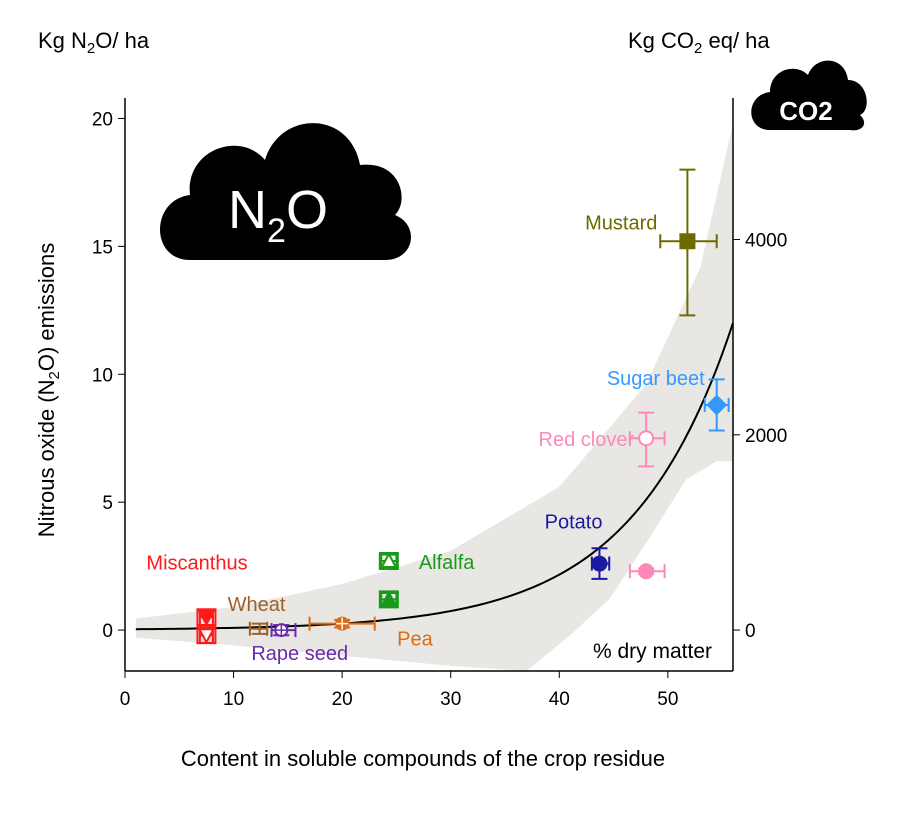 The height and width of the screenshot is (826, 900). Describe the element at coordinates (587, 440) in the screenshot. I see `data-label: Red clover` at that location.